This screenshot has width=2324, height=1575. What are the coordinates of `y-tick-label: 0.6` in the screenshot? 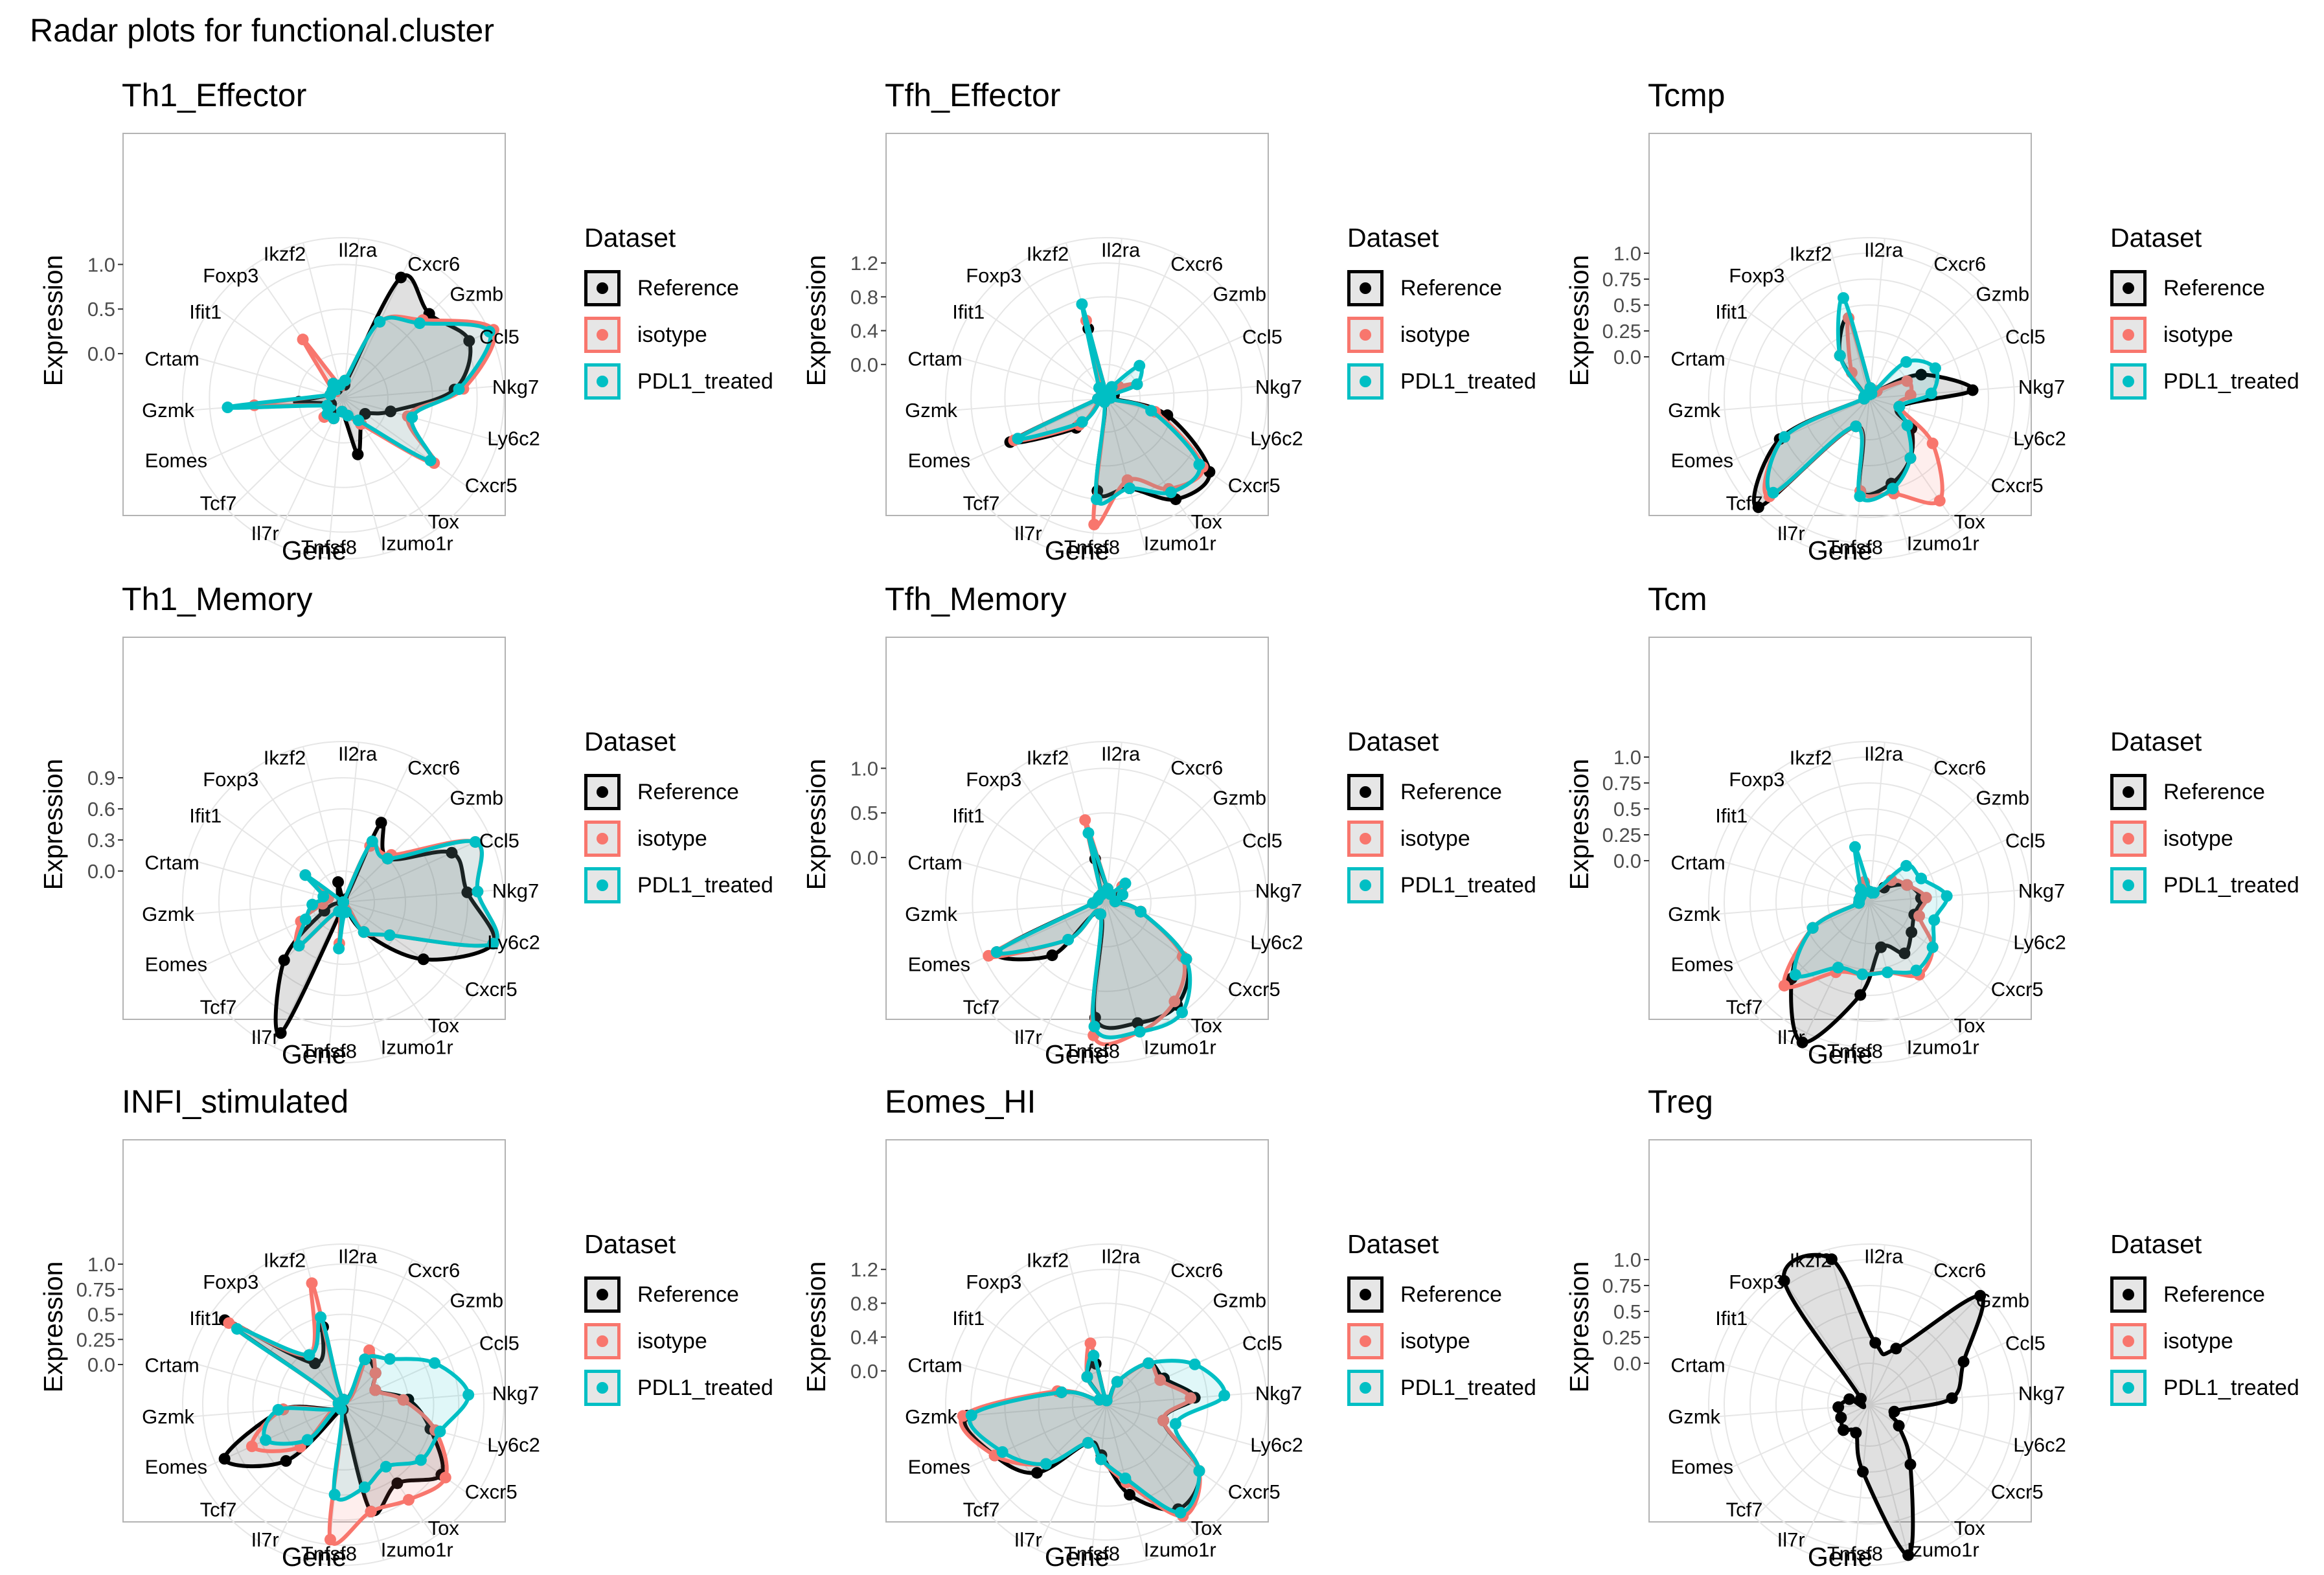 It's located at (101, 809).